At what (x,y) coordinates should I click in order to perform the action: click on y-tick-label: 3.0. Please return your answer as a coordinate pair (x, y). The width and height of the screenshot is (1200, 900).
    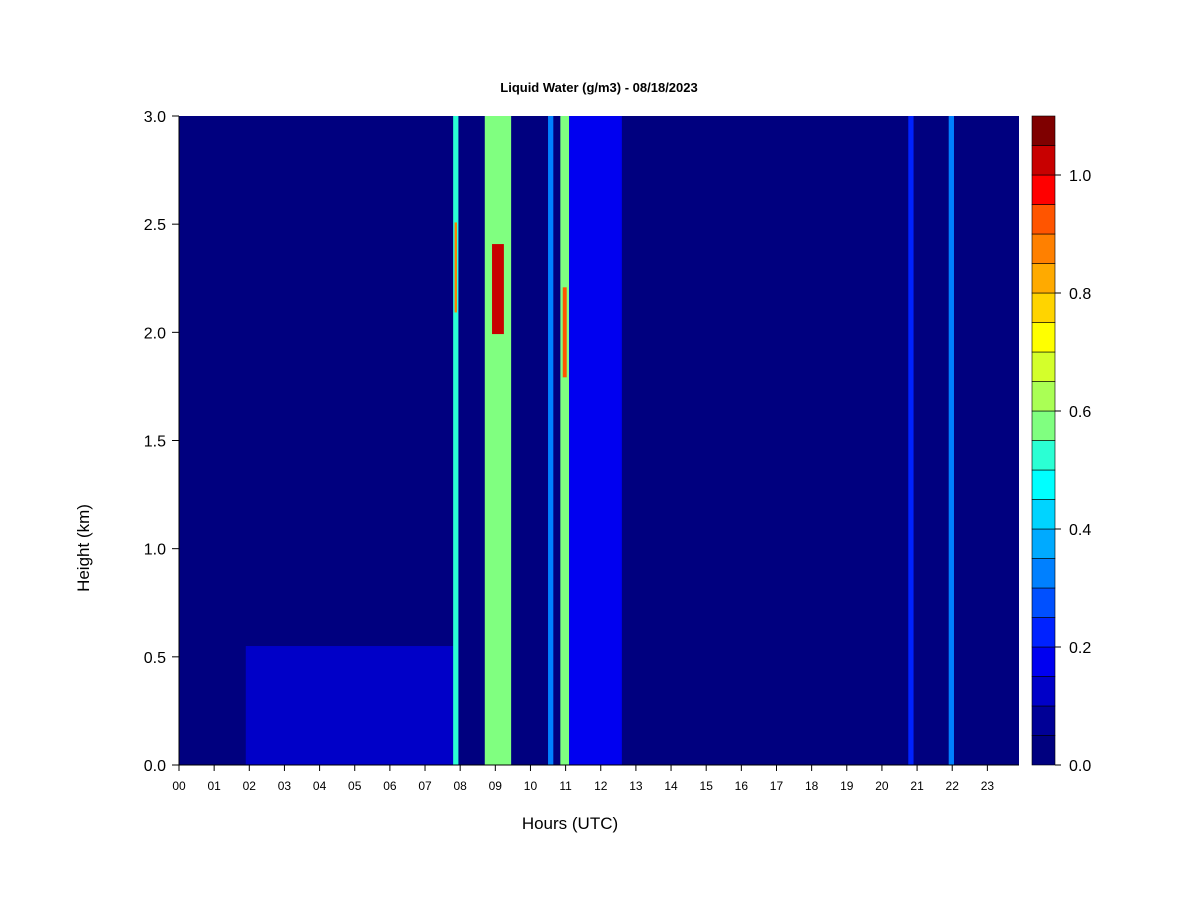
    Looking at the image, I should click on (155, 117).